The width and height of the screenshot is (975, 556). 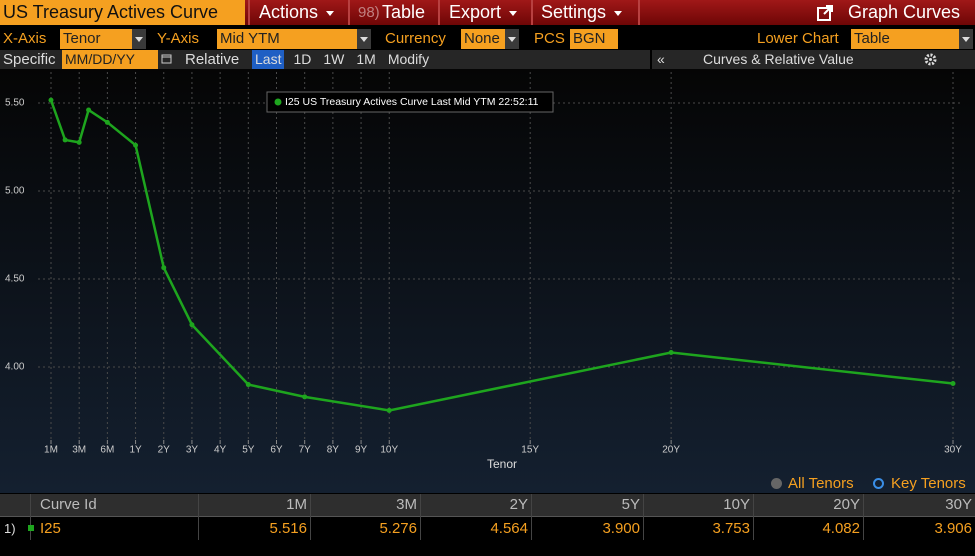 I want to click on relative-button: 1W, so click(x=334, y=59).